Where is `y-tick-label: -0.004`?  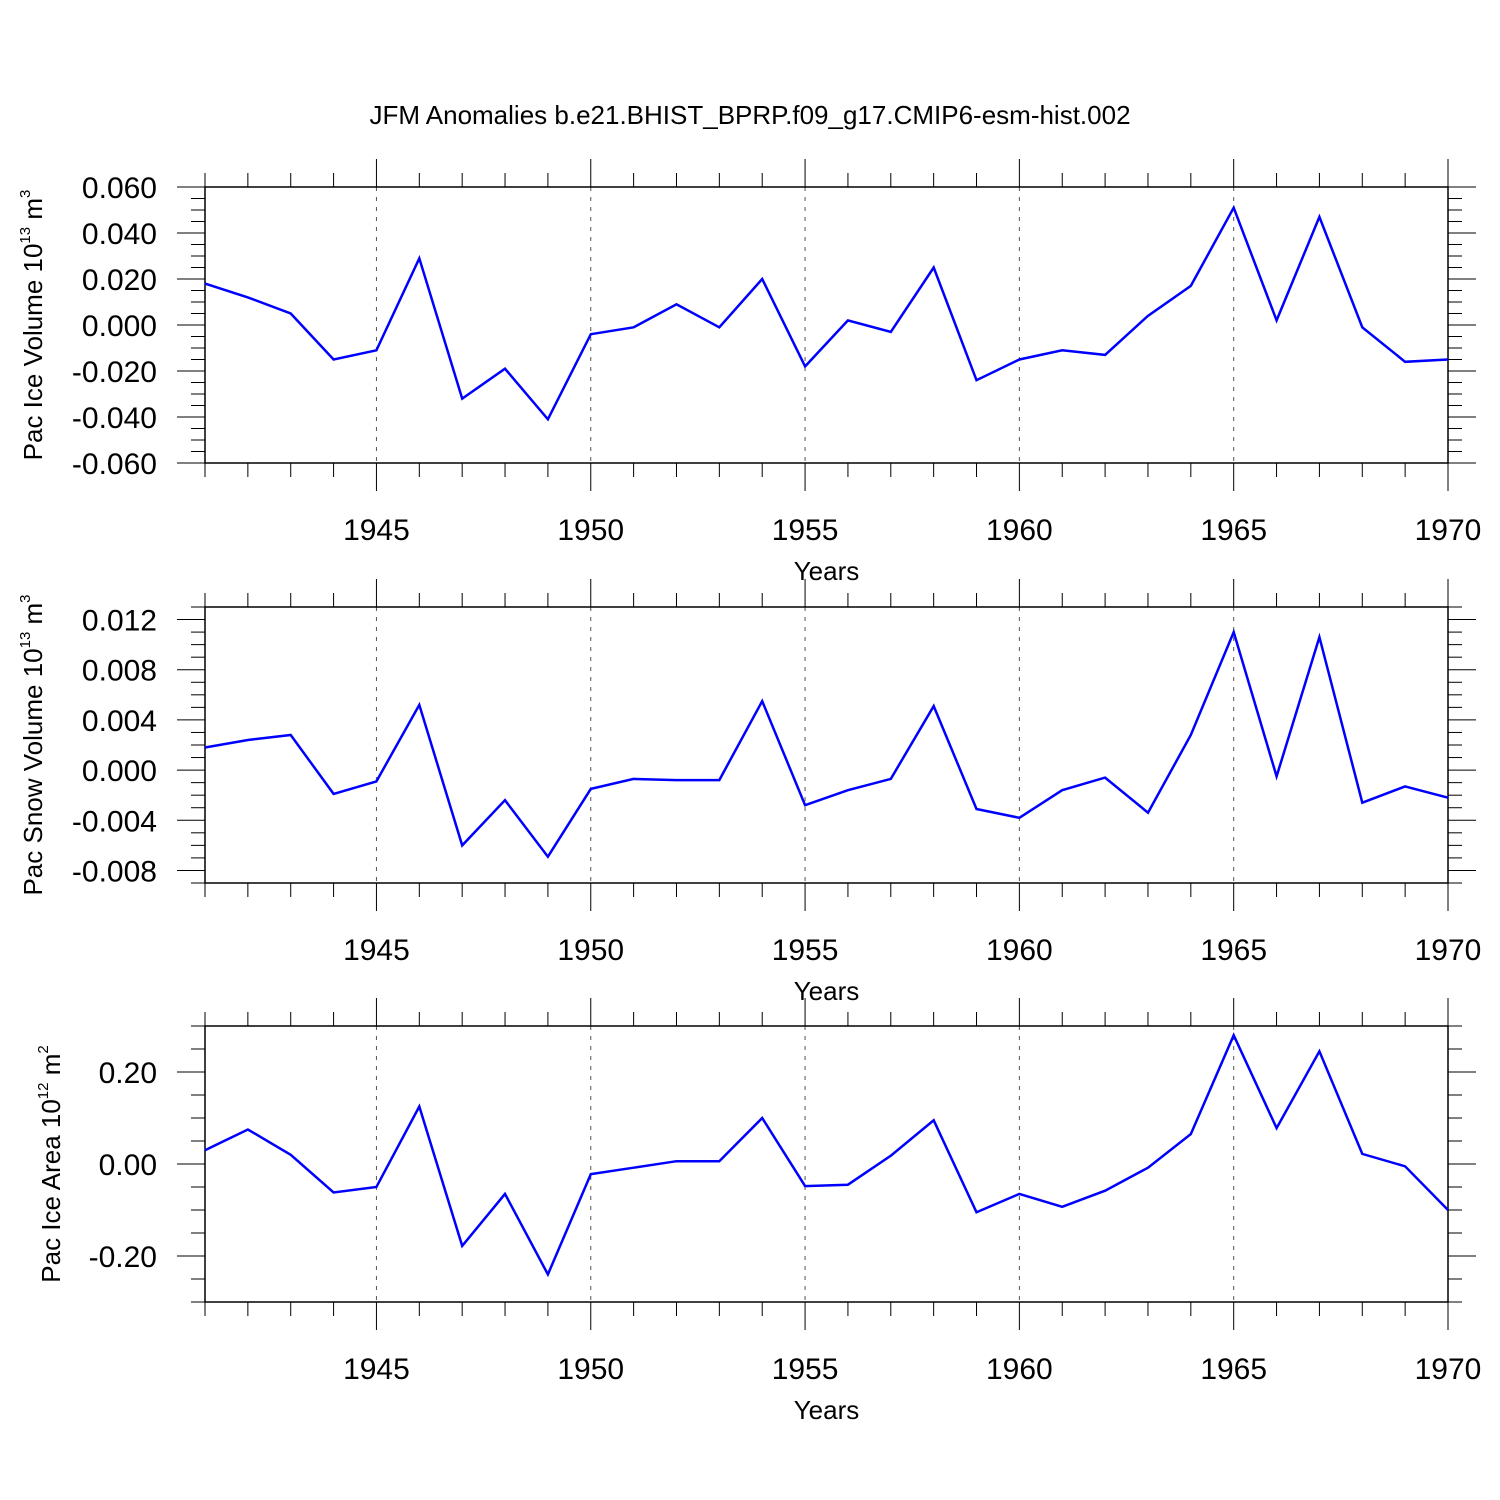 y-tick-label: -0.004 is located at coordinates (114, 821).